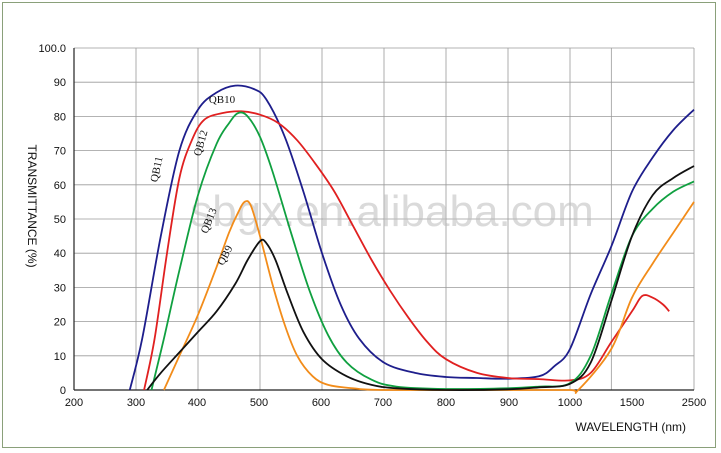  I want to click on x-tick-label: 1500, so click(632, 403).